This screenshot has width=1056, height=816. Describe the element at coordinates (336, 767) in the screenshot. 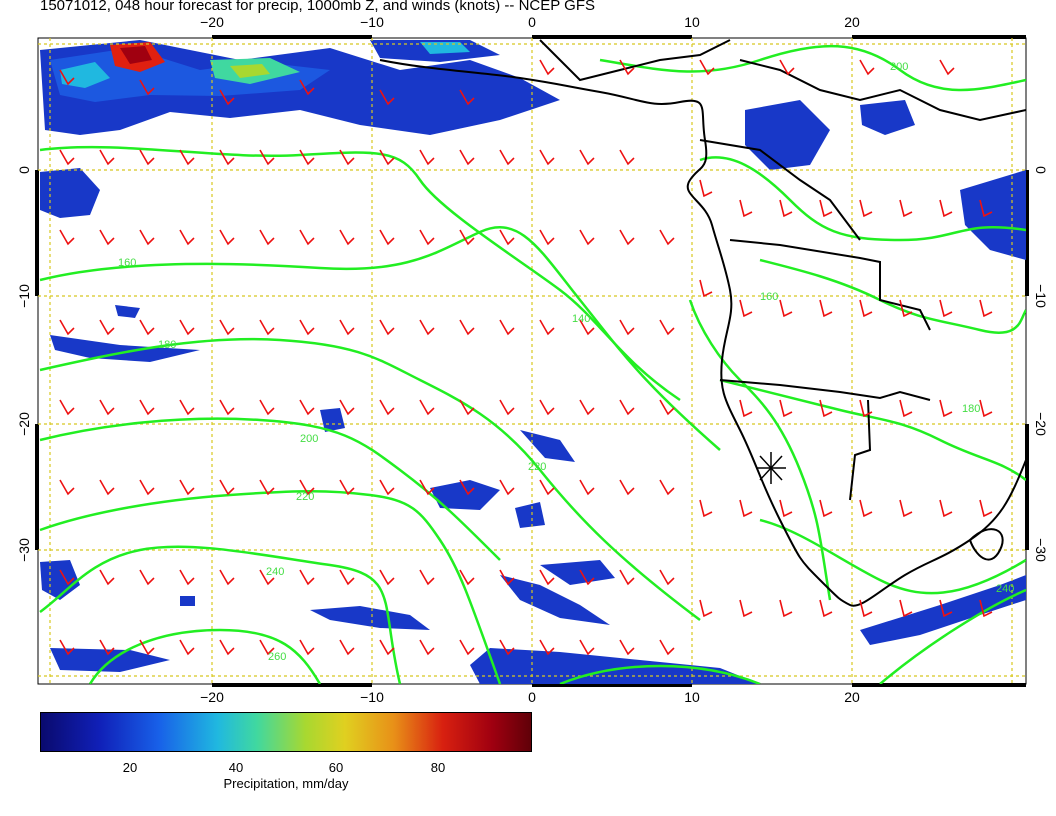

I see `colorbar-tick-label: 60` at that location.